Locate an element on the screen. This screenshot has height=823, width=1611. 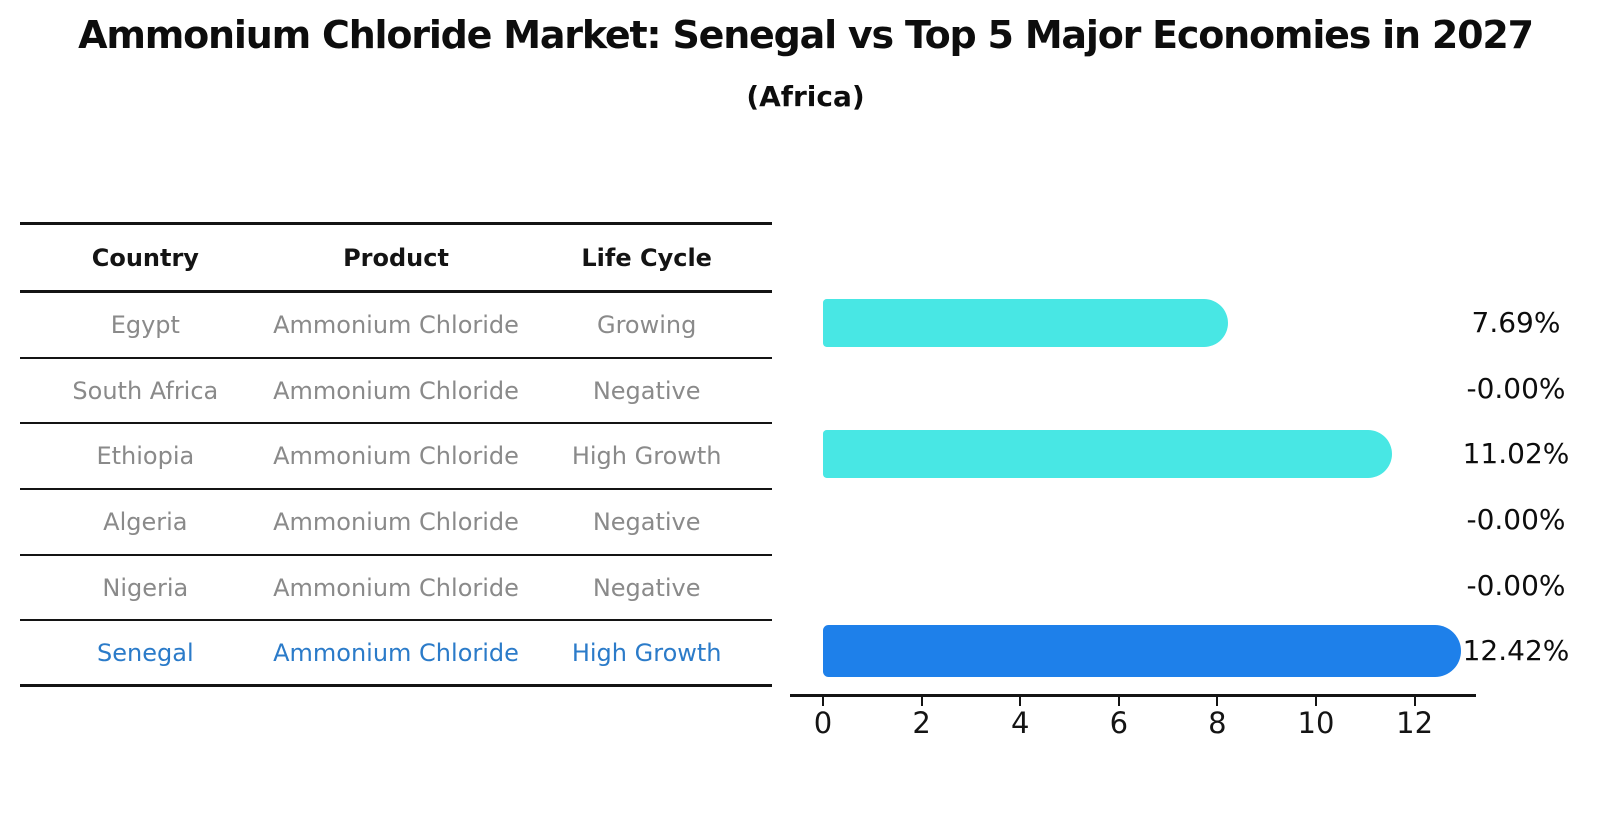
bar-ethiopia is located at coordinates (1108, 454).